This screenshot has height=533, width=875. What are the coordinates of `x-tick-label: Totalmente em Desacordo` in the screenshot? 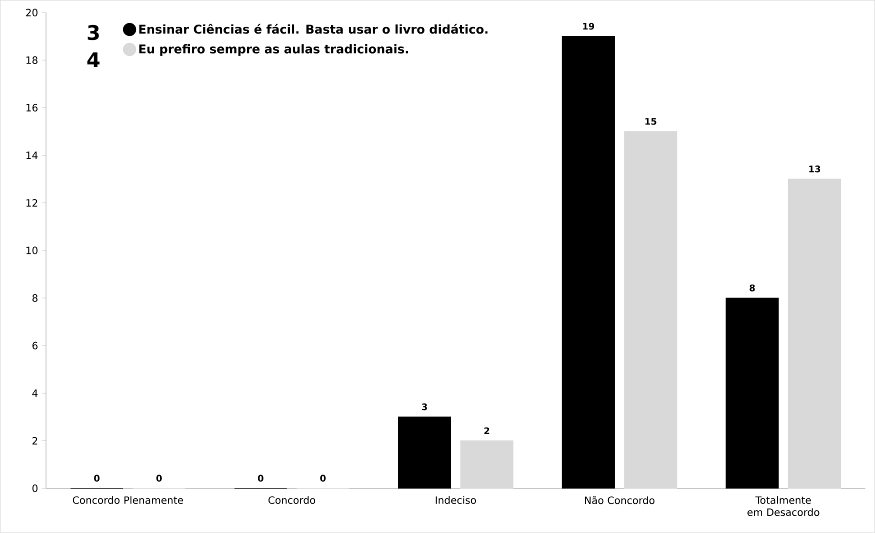 It's located at (783, 506).